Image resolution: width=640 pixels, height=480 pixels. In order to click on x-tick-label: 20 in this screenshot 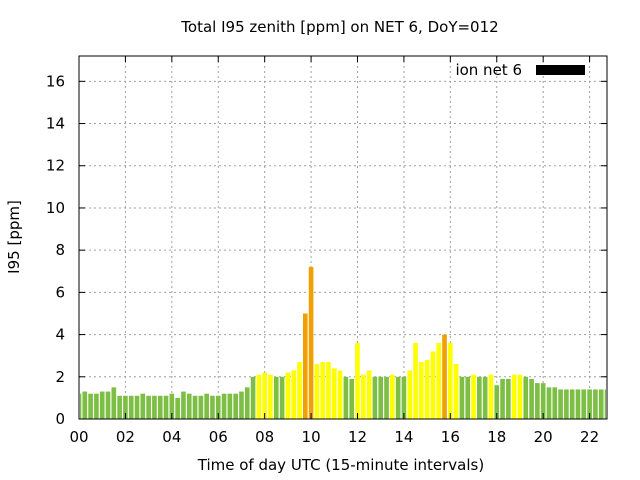, I will do `click(543, 437)`.